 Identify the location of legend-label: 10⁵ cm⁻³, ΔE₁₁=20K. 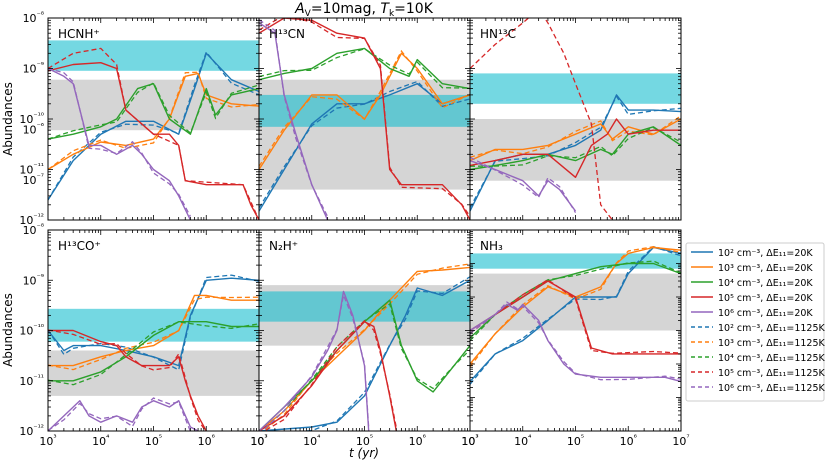
(765, 298).